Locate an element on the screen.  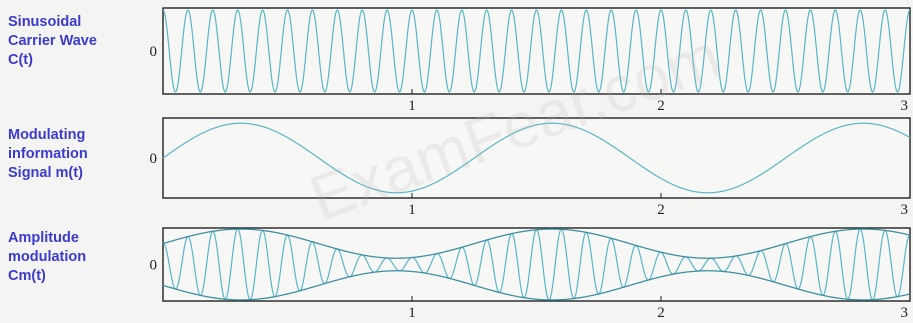
upper-envelope is located at coordinates (536, 243).